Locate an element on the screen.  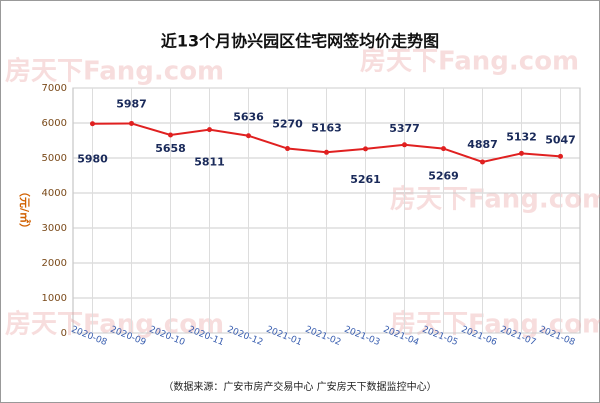
data-label: 5270 is located at coordinates (287, 124).